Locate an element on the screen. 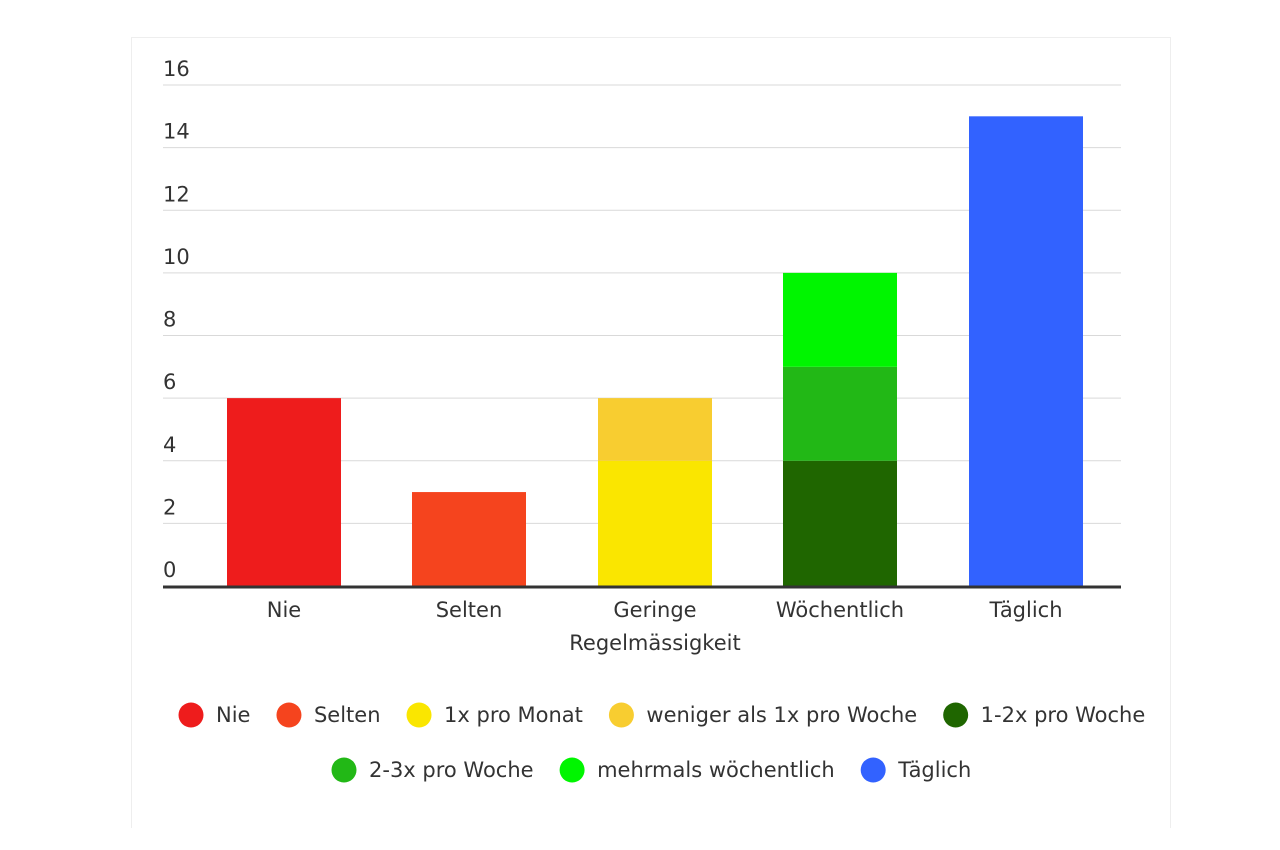 This screenshot has height=850, width=1280. y-tick-label: 0 is located at coordinates (169, 570).